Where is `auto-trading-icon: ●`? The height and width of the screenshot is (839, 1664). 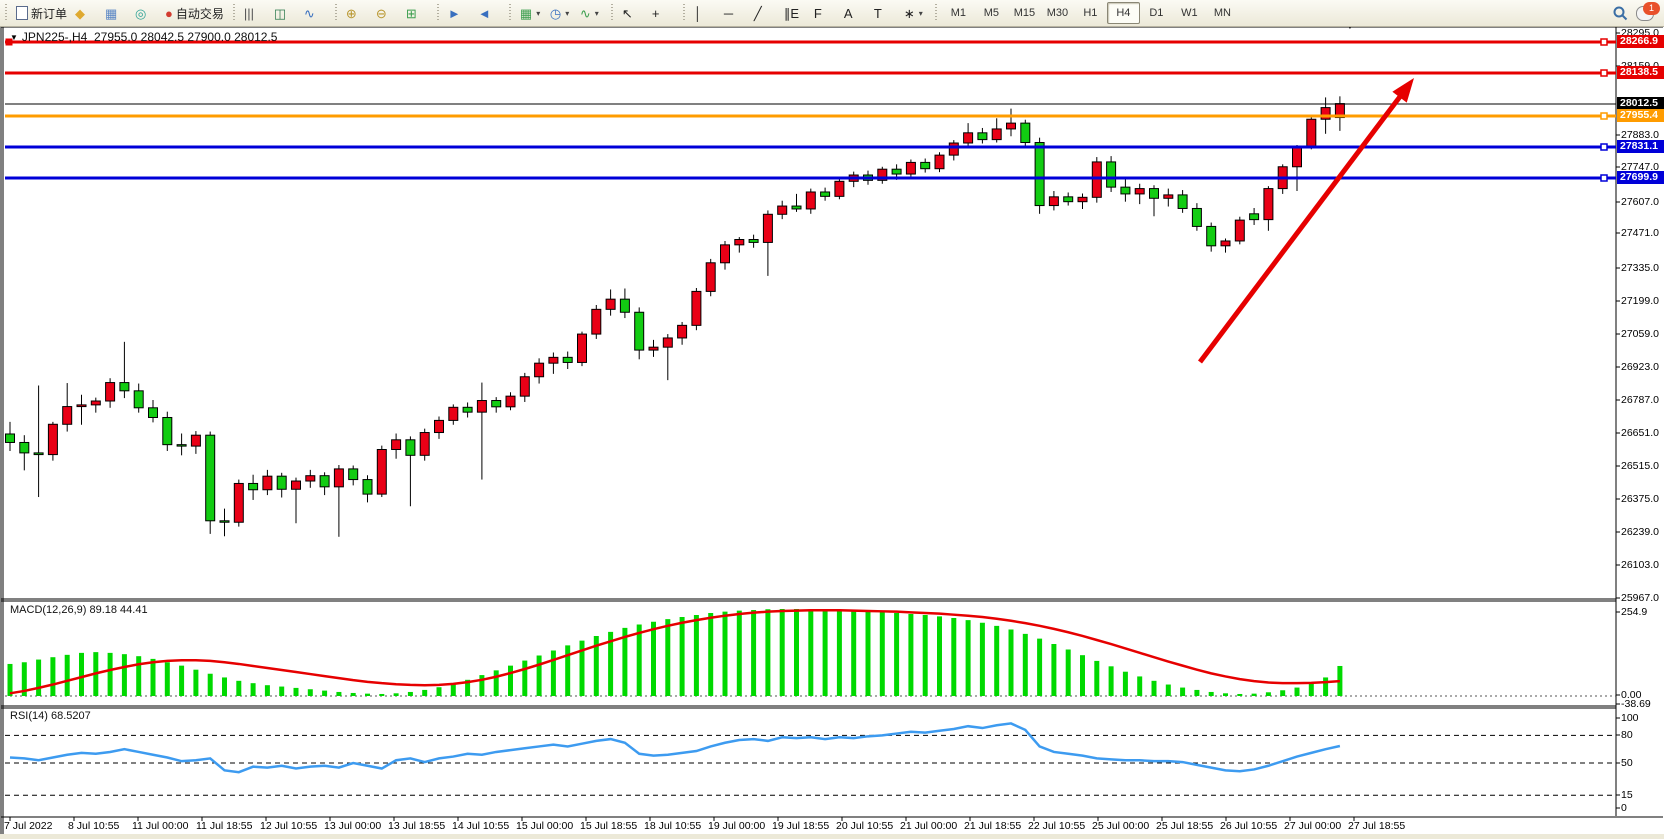
auto-trading-icon: ● is located at coordinates (169, 13).